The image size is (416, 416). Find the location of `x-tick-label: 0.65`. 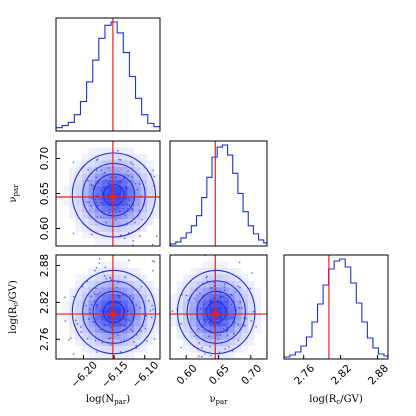

x-tick-label: 0.65 is located at coordinates (219, 374).